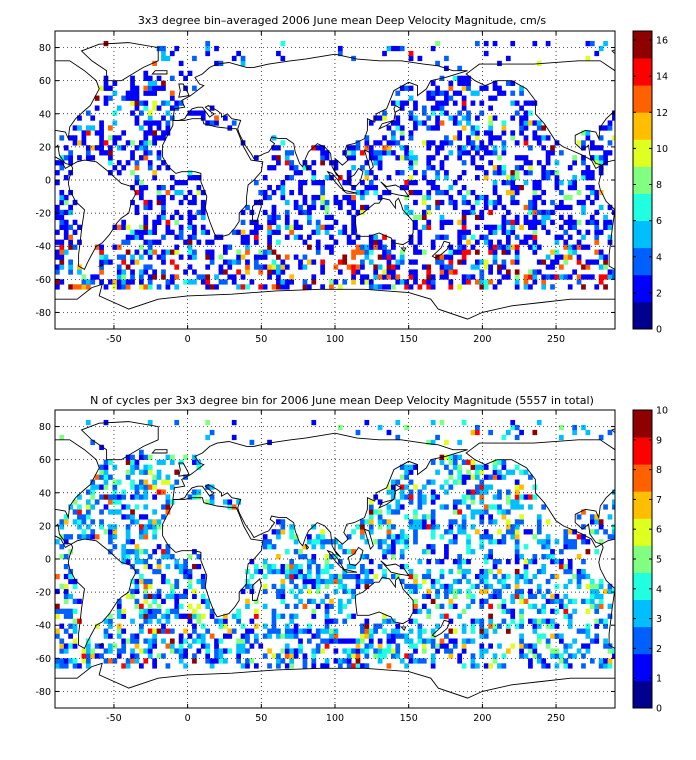 The height and width of the screenshot is (760, 696). What do you see at coordinates (335, 339) in the screenshot?
I see `x-tick-label: 100` at bounding box center [335, 339].